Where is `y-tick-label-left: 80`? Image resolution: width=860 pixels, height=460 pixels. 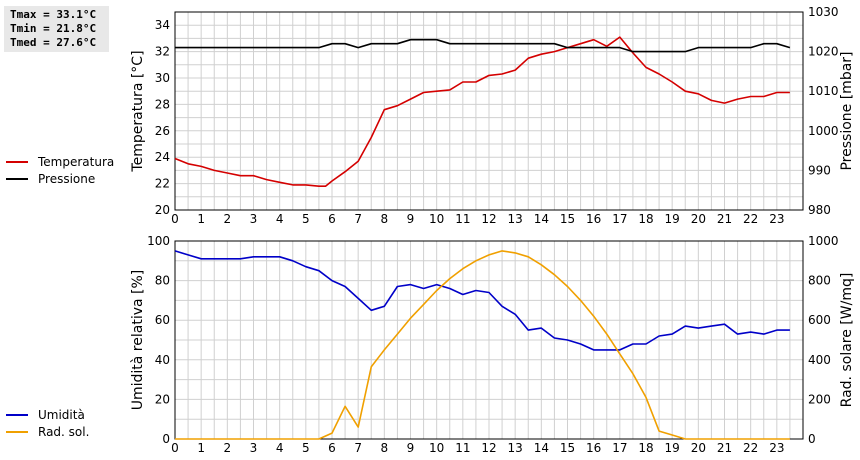
y-tick-label-left: 80 is located at coordinates (162, 281).